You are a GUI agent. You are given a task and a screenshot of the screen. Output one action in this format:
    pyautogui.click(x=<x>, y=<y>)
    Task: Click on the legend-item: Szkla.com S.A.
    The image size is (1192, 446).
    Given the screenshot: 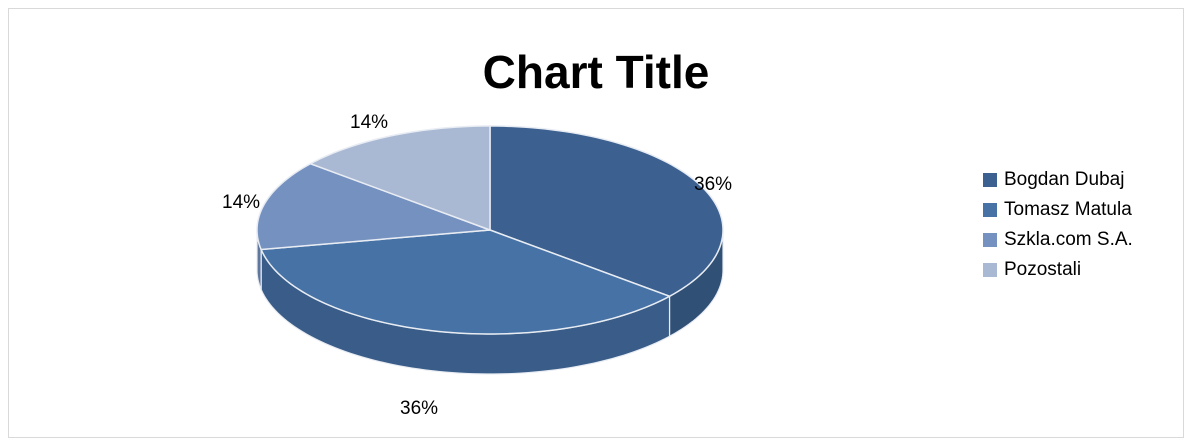 What is the action you would take?
    pyautogui.click(x=1058, y=240)
    